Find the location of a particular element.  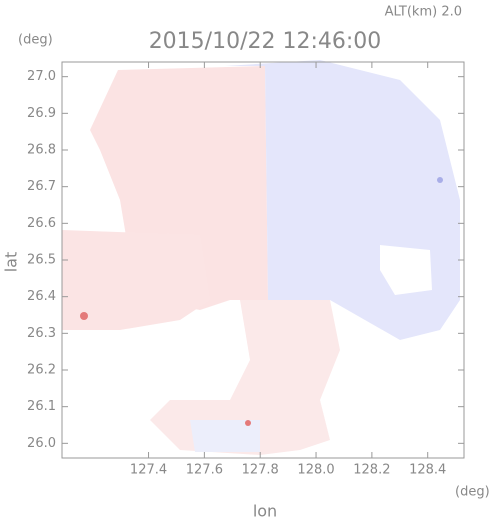

x-tick-label: 128.0 is located at coordinates (315, 470).